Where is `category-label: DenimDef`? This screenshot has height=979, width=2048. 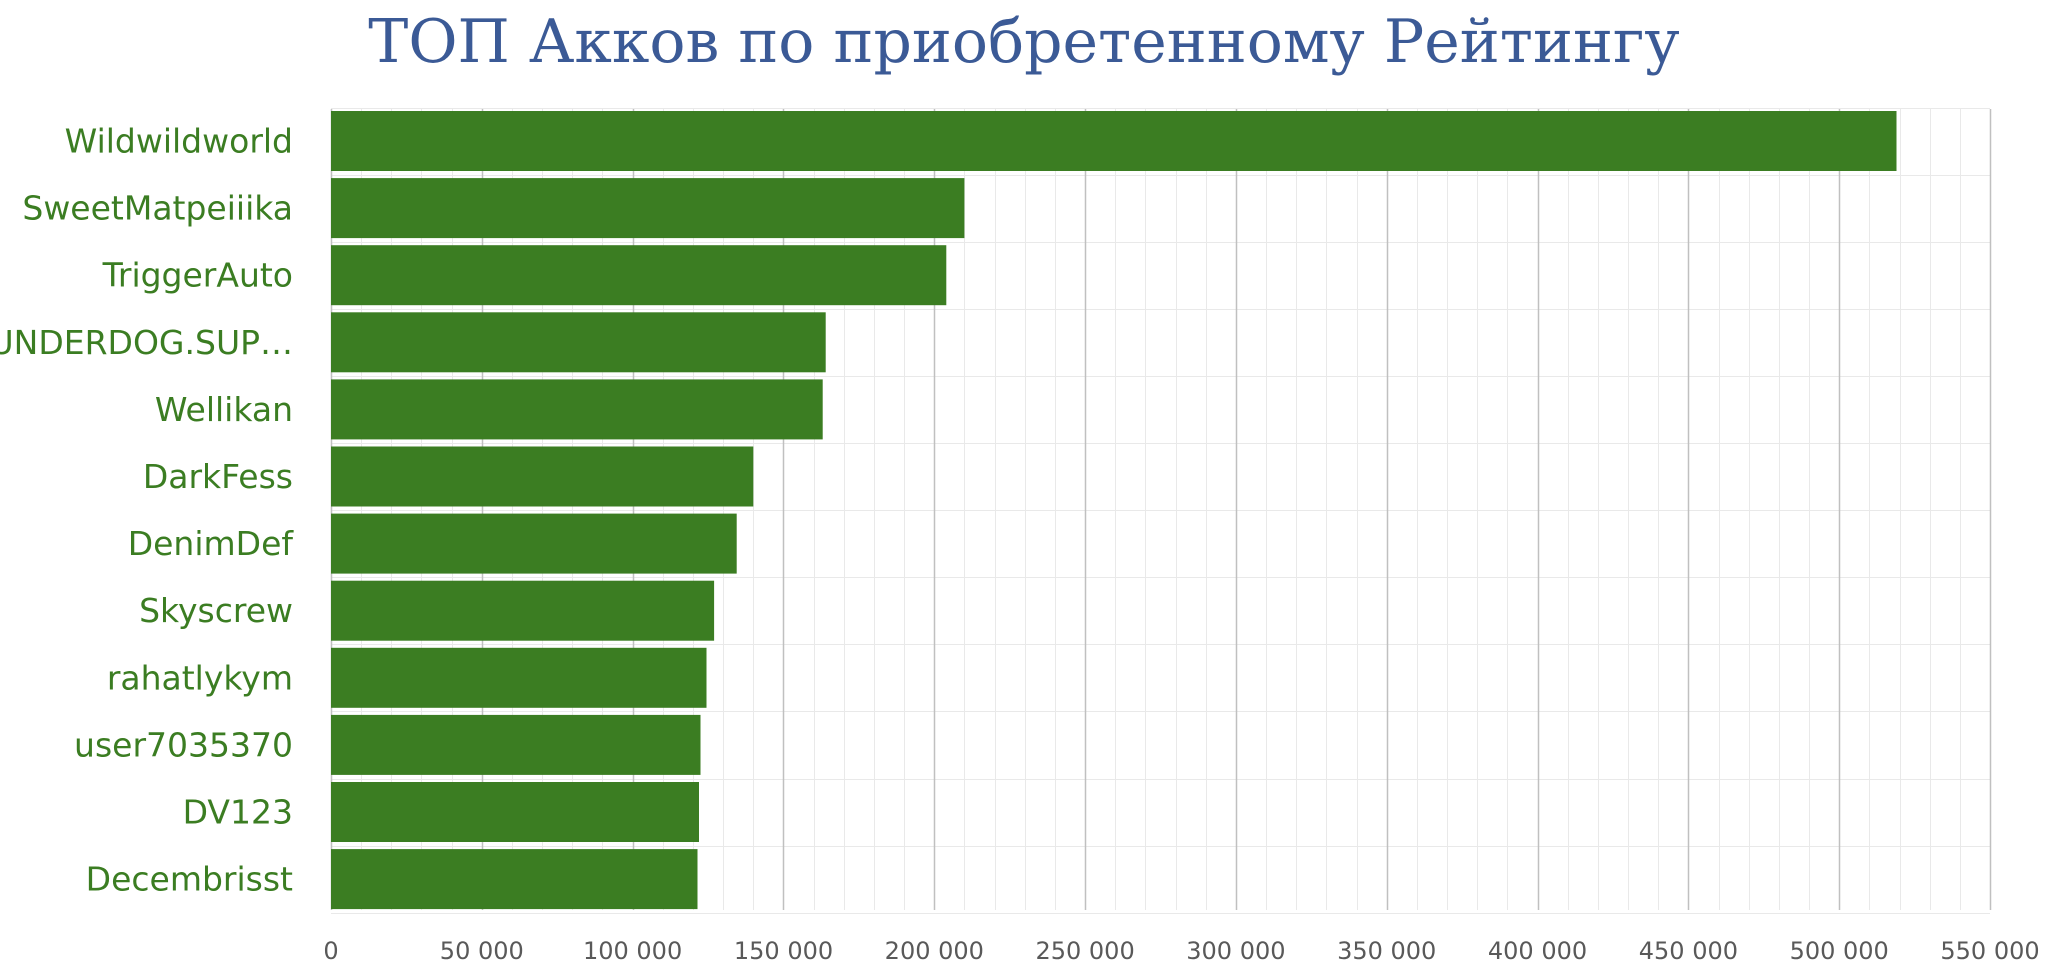 category-label: DenimDef is located at coordinates (211, 543).